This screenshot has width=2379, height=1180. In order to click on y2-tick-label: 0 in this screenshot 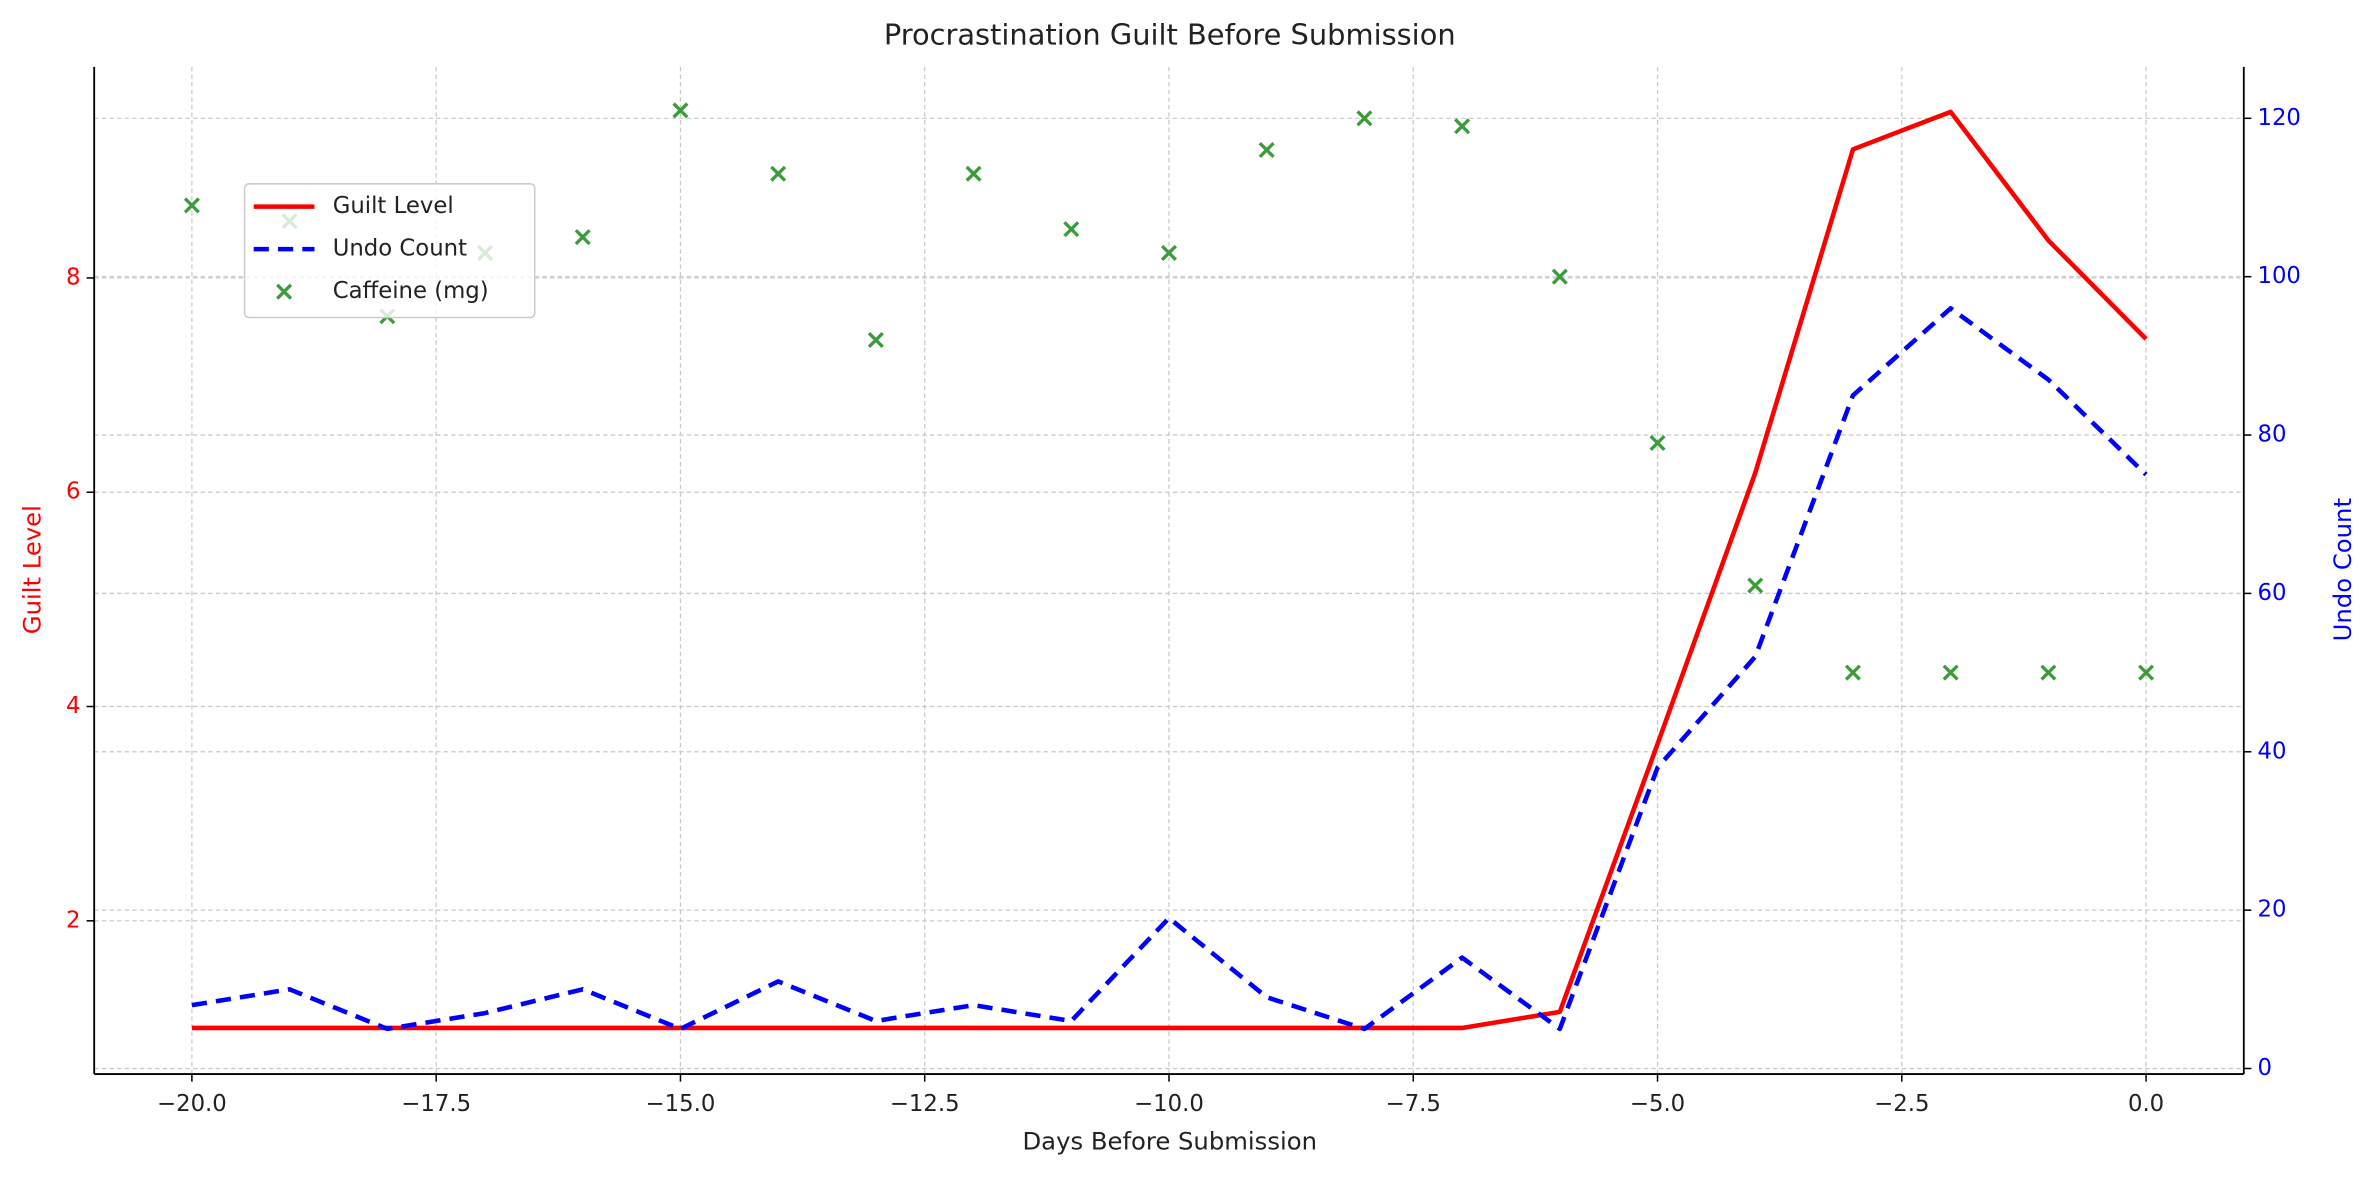, I will do `click(2264, 1068)`.